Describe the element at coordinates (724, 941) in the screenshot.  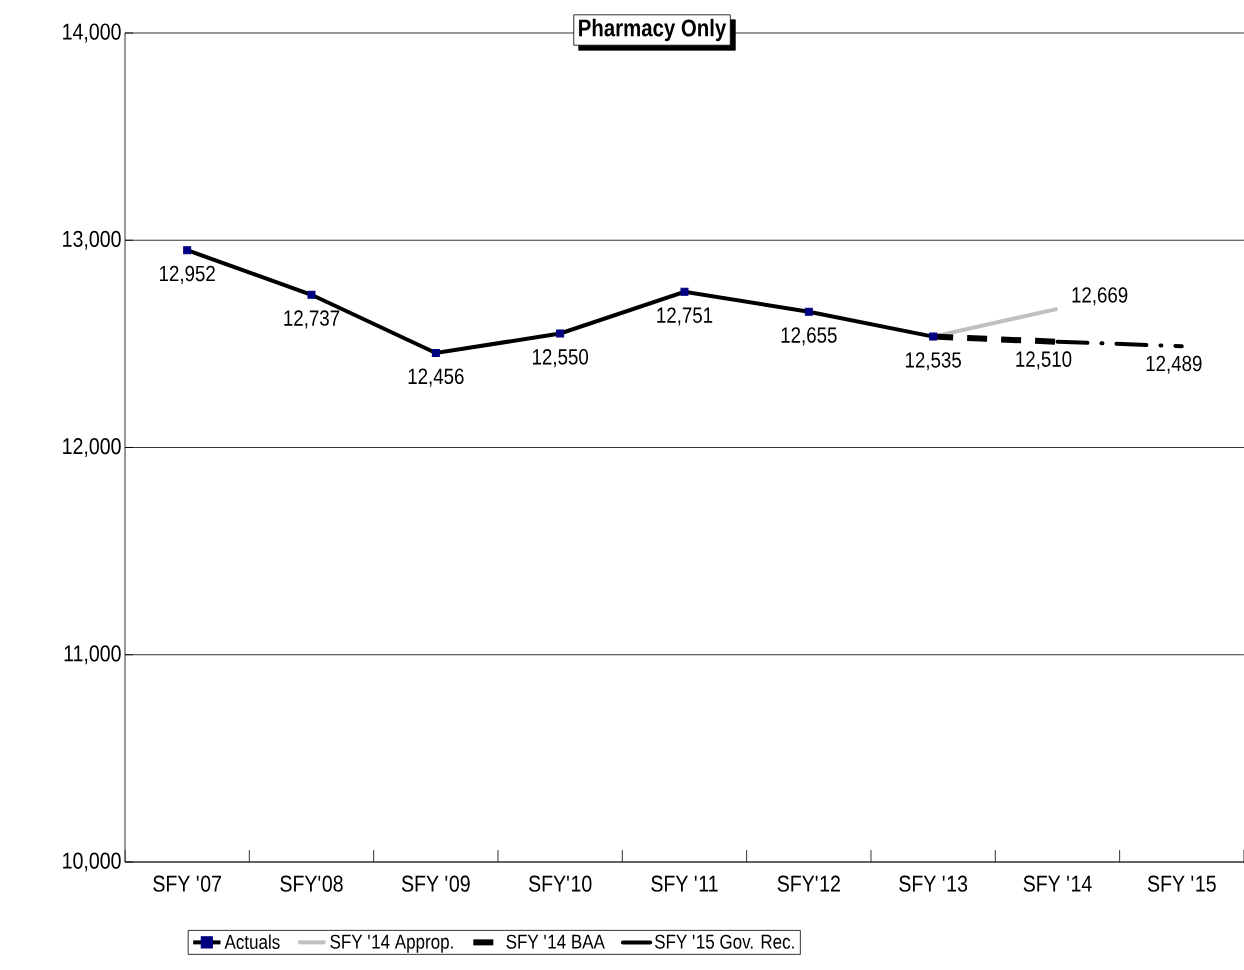
I see `legend-label: SFY '15 Gov. Rec.` at that location.